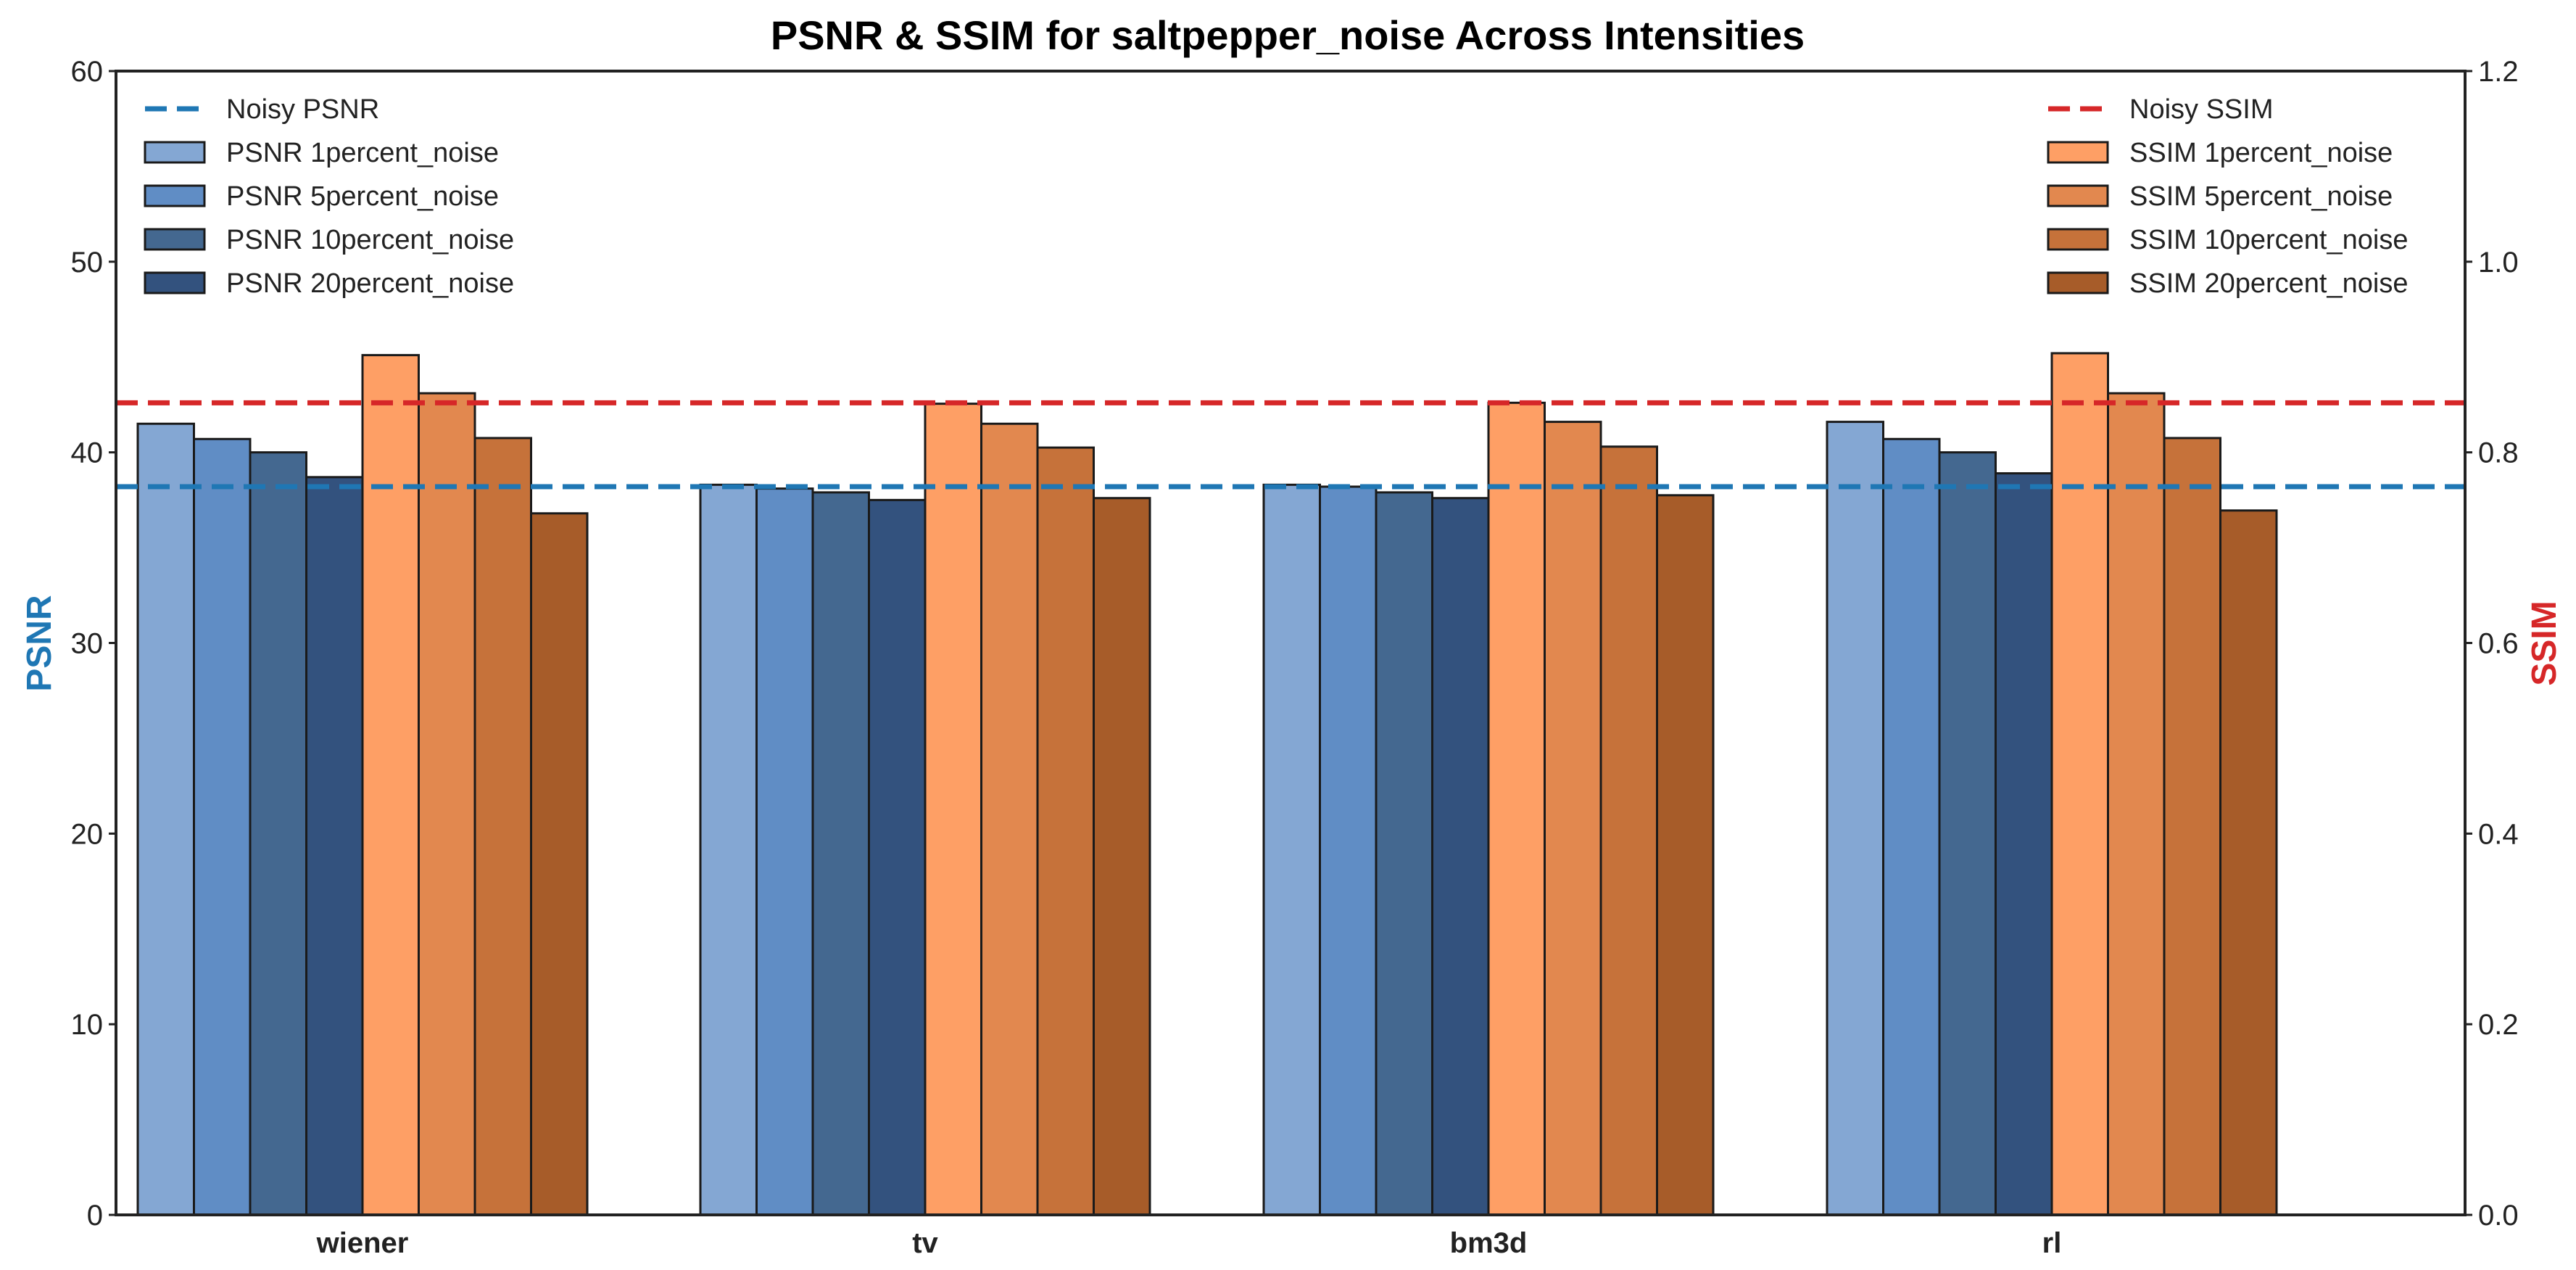 This screenshot has height=1270, width=2576. What do you see at coordinates (2499, 1025) in the screenshot?
I see `right-tick-label: 0.2` at bounding box center [2499, 1025].